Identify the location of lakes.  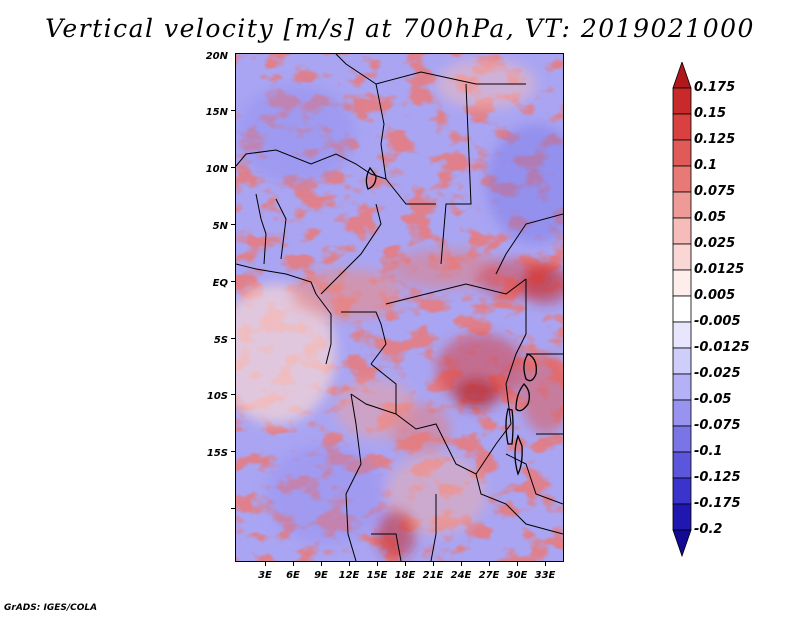
(451, 321).